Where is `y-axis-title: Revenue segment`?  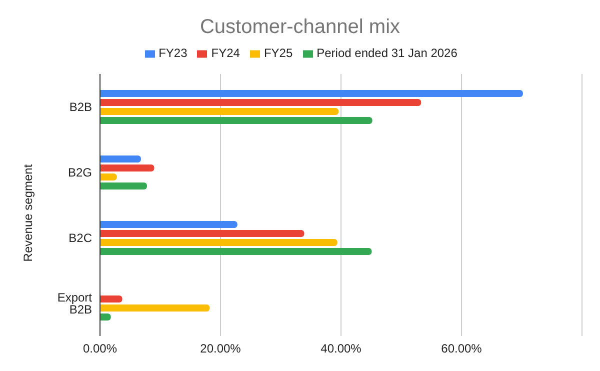
y-axis-title: Revenue segment is located at coordinates (28, 213).